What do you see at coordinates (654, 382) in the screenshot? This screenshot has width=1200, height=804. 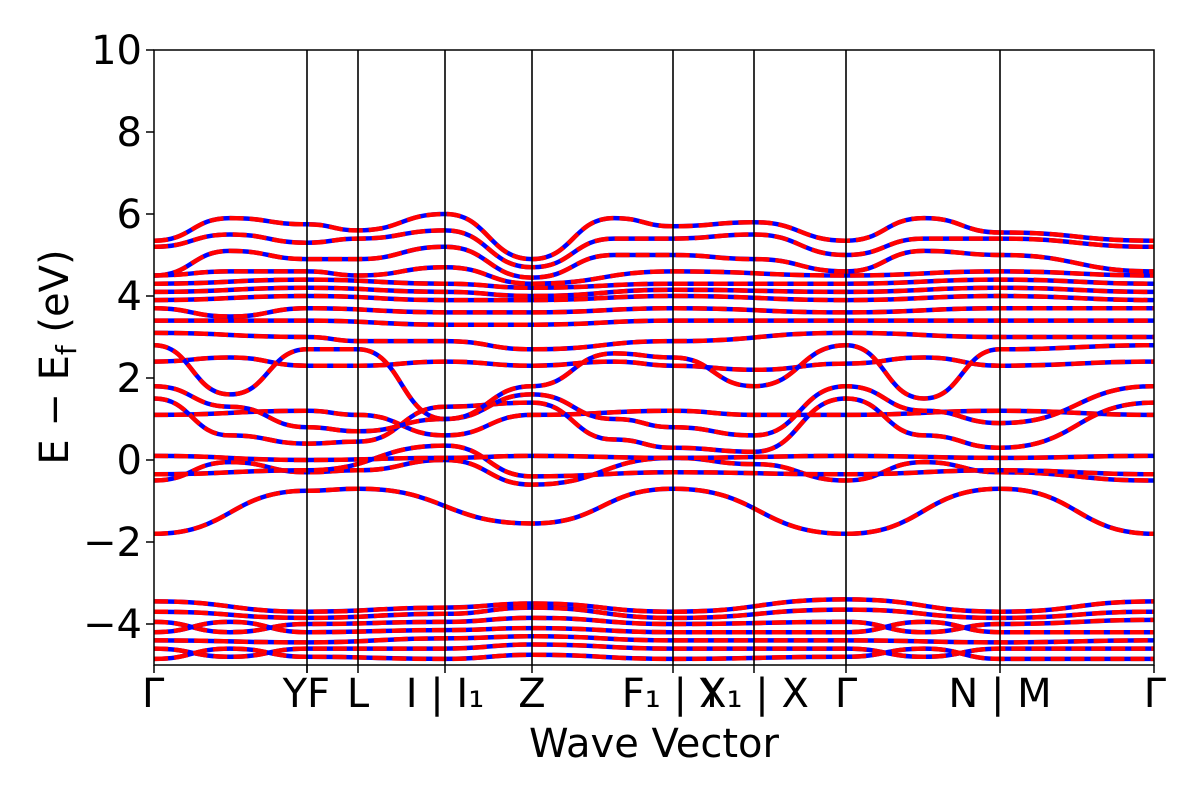 I see `band-8-red-dashed-line` at bounding box center [654, 382].